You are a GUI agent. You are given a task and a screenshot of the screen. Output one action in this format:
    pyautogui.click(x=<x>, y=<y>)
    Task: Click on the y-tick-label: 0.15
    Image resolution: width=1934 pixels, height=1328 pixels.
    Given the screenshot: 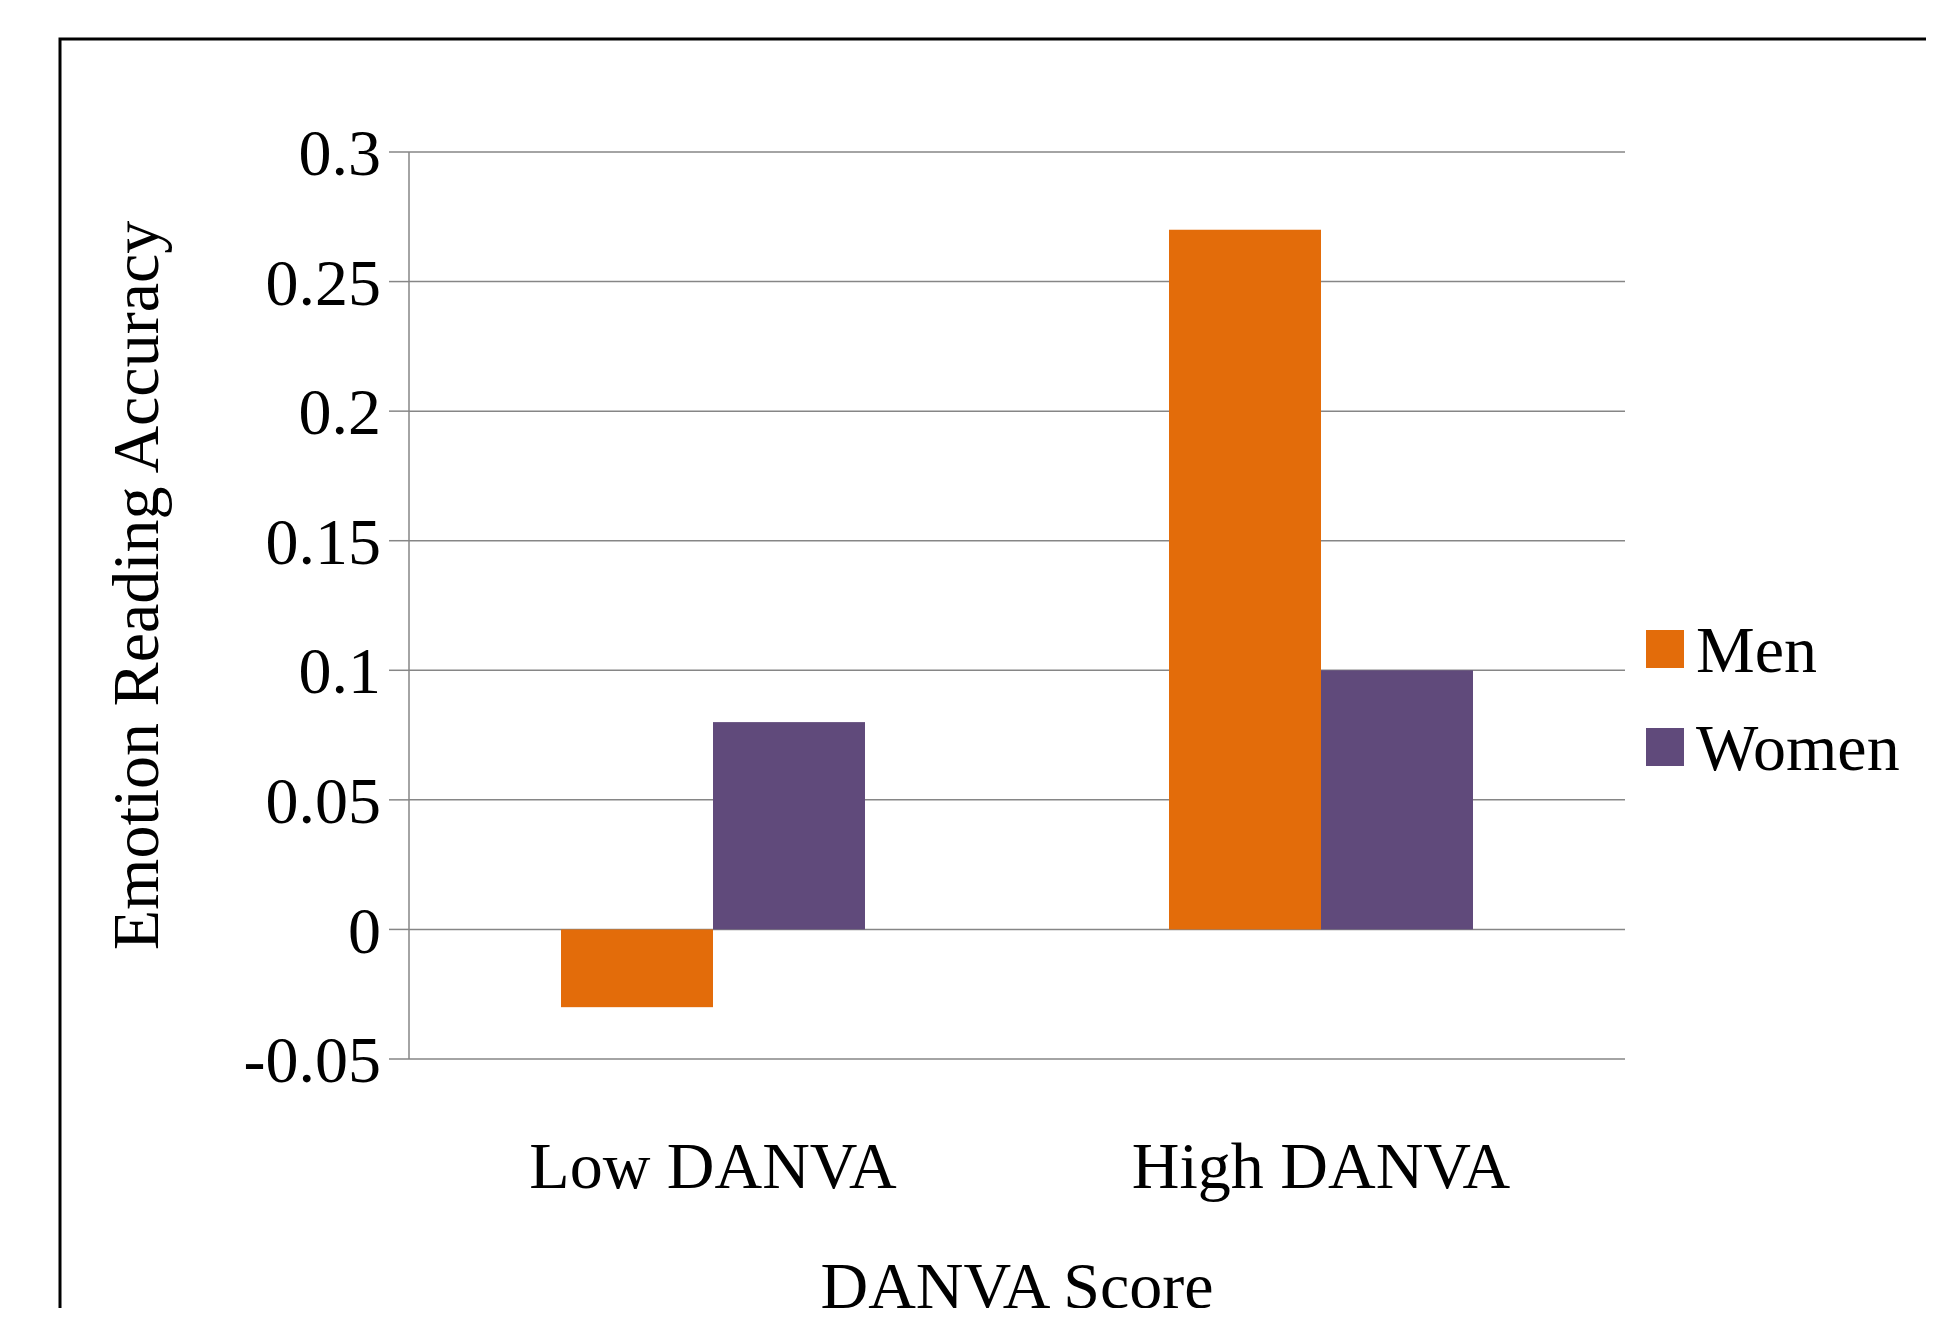 What is the action you would take?
    pyautogui.click(x=323, y=541)
    